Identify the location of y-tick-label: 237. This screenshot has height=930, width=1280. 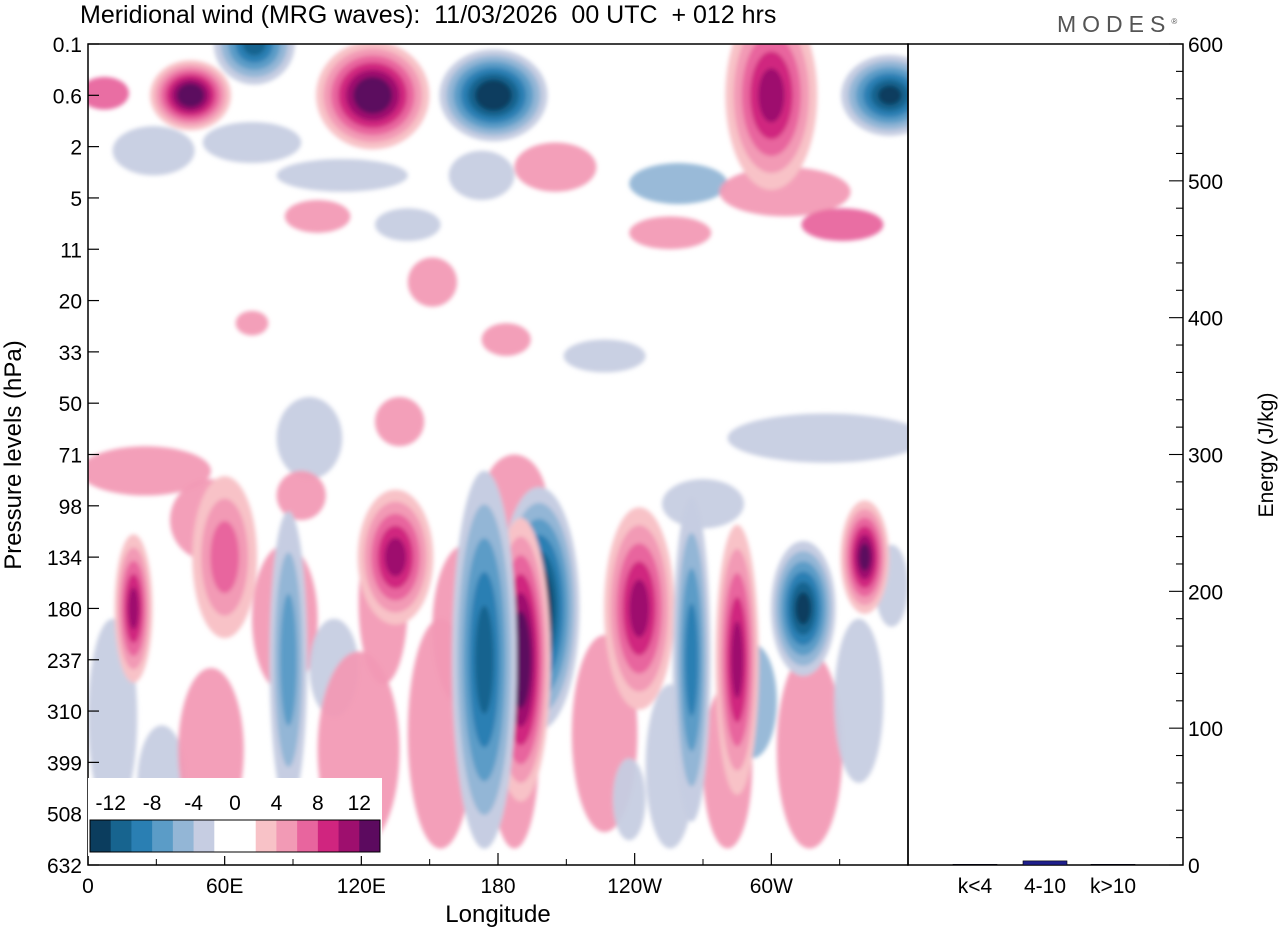
(64, 661).